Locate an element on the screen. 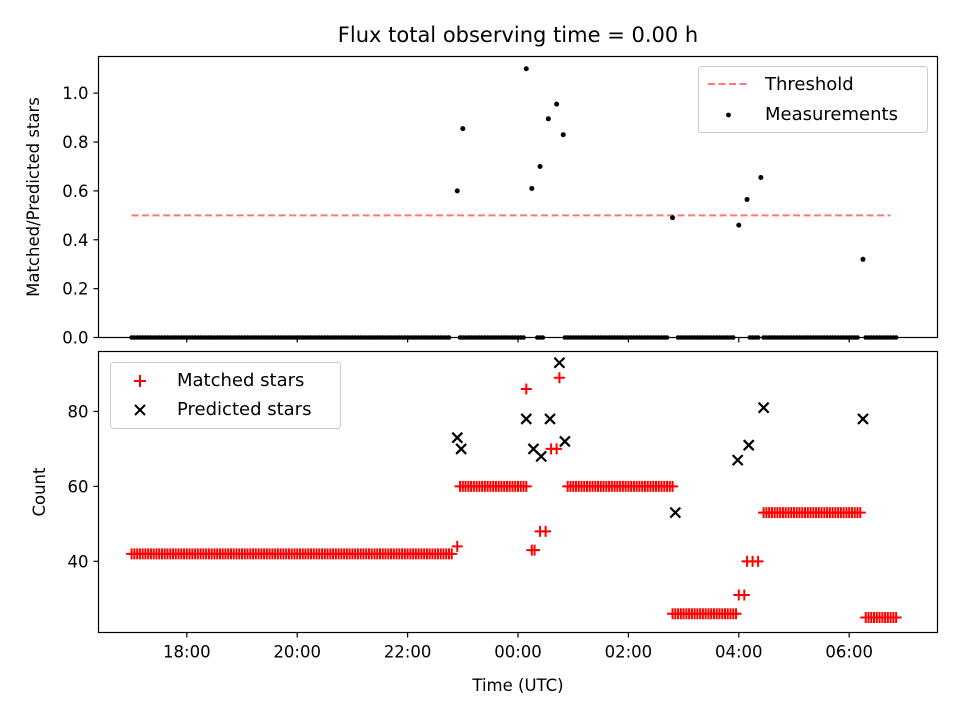  y-tick-label: 0.4 is located at coordinates (75, 240).